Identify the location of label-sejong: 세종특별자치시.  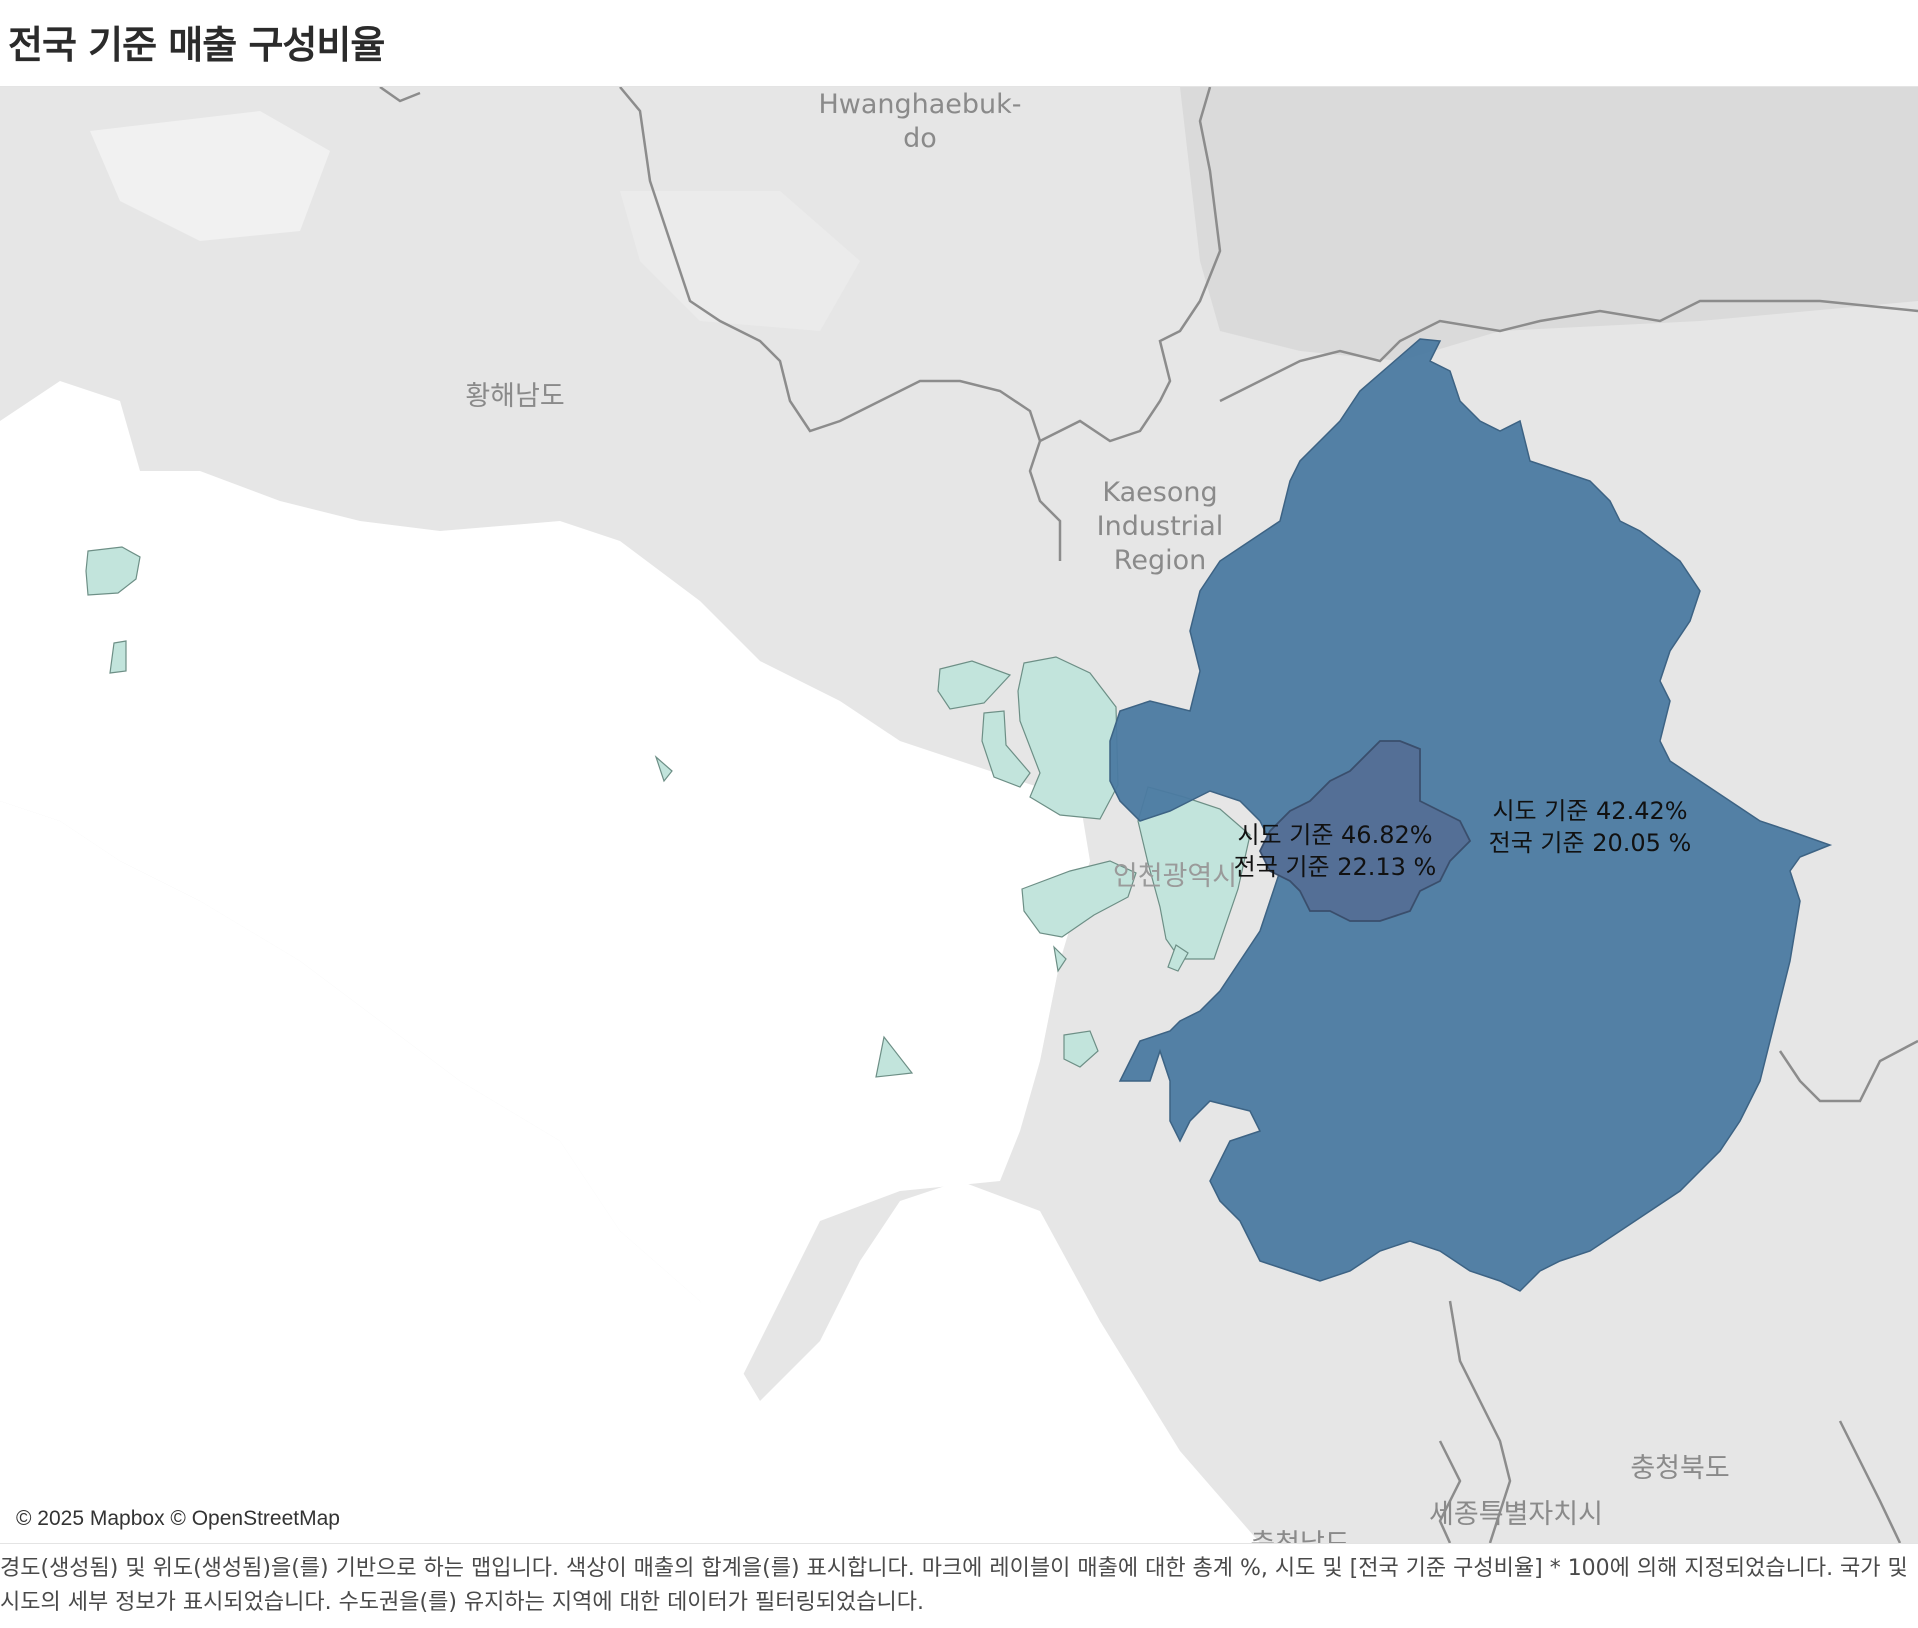
(1516, 1514).